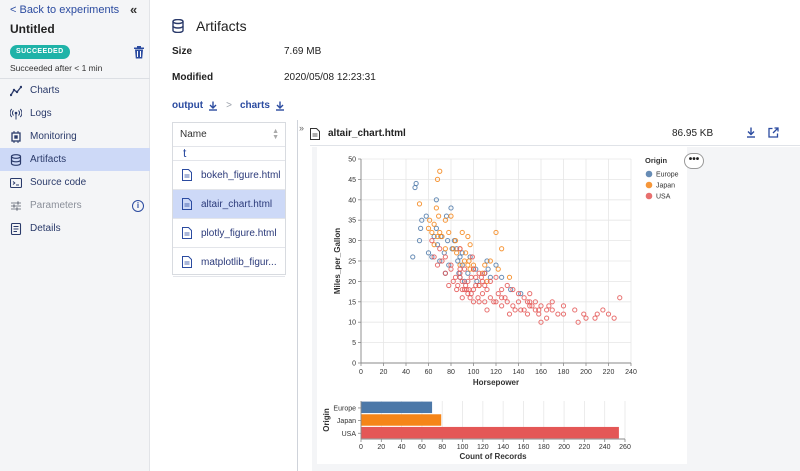 This screenshot has width=800, height=471. What do you see at coordinates (75, 228) in the screenshot?
I see `sidebar-item-details: Details` at bounding box center [75, 228].